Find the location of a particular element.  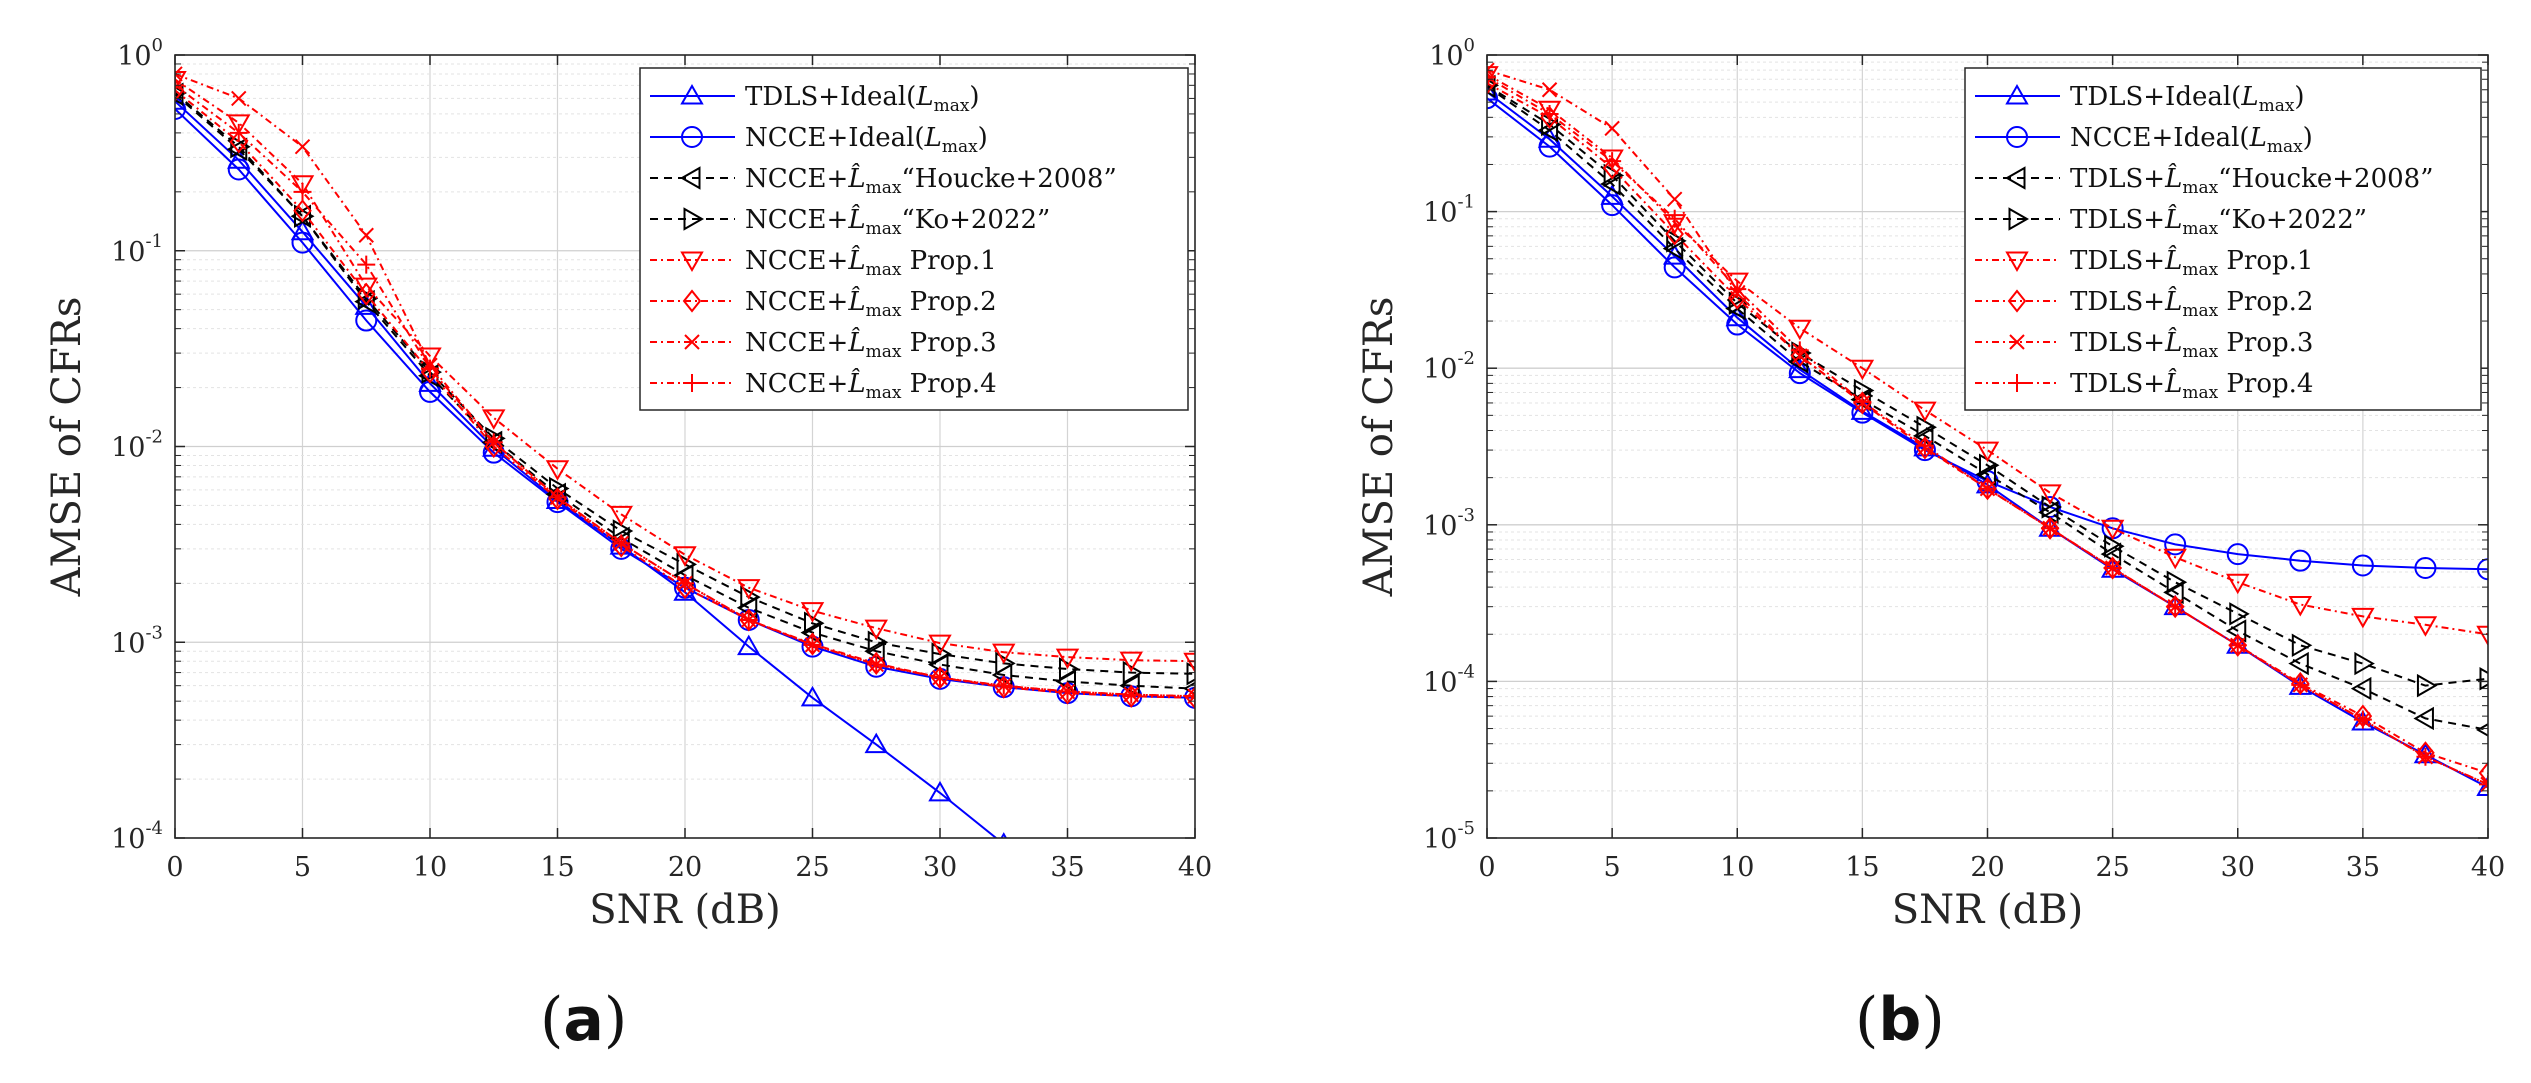

panel-label-b-letter: b is located at coordinates (1900, 1020).